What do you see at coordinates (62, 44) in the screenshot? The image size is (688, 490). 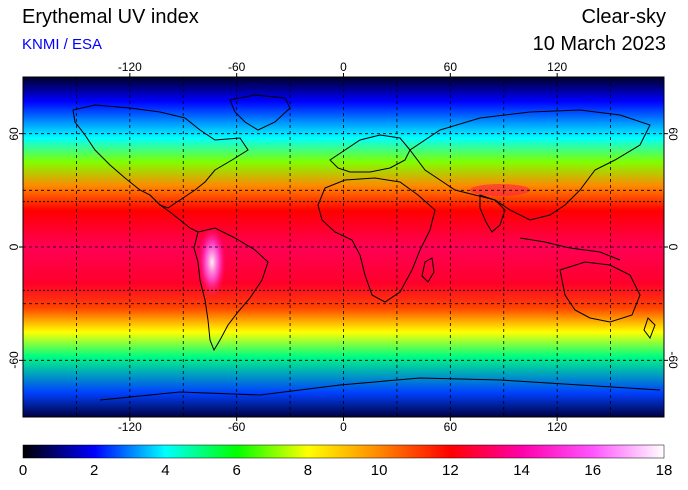 I see `credit-label: KNMI / ESA` at bounding box center [62, 44].